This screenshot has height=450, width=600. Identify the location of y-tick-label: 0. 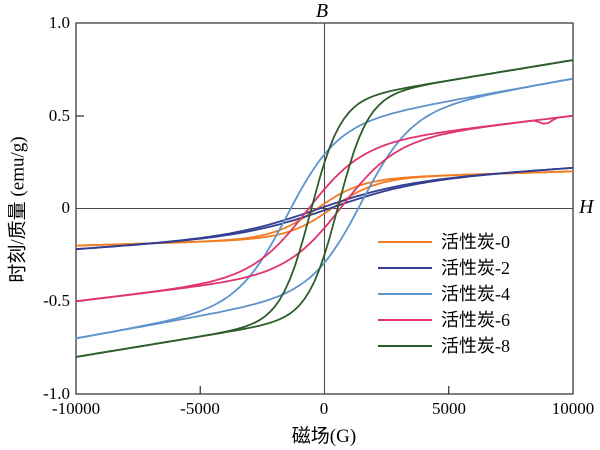
(66, 207).